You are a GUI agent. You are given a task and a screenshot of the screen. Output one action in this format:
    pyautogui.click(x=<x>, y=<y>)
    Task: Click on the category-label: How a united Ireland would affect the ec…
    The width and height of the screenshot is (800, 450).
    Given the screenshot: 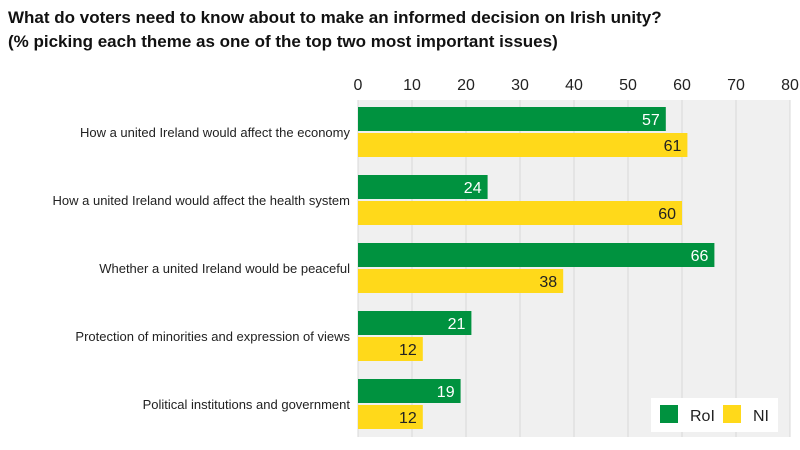 What is the action you would take?
    pyautogui.click(x=215, y=132)
    